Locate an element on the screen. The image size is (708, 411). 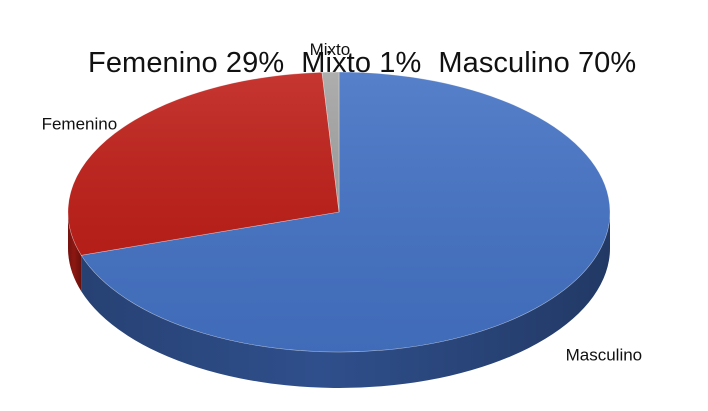
pie-label-masculino: Masculino is located at coordinates (604, 355).